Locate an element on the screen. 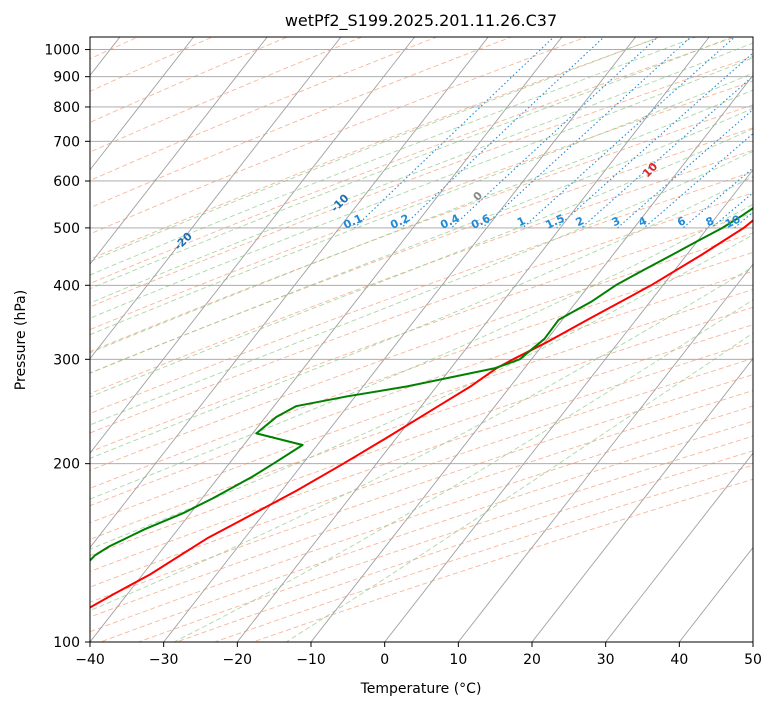  y-tick-label: 800 is located at coordinates (66, 108).